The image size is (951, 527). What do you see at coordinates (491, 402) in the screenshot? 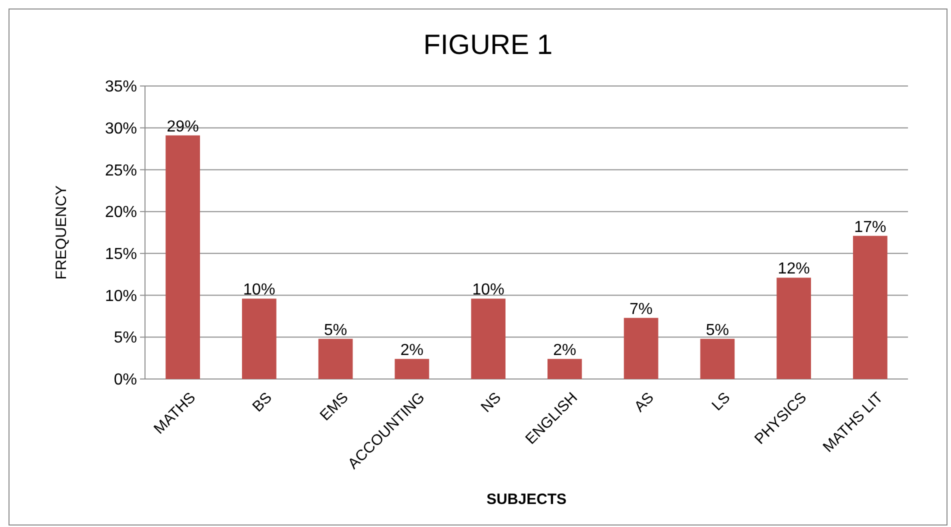
I see `x-tick-label: NS` at bounding box center [491, 402].